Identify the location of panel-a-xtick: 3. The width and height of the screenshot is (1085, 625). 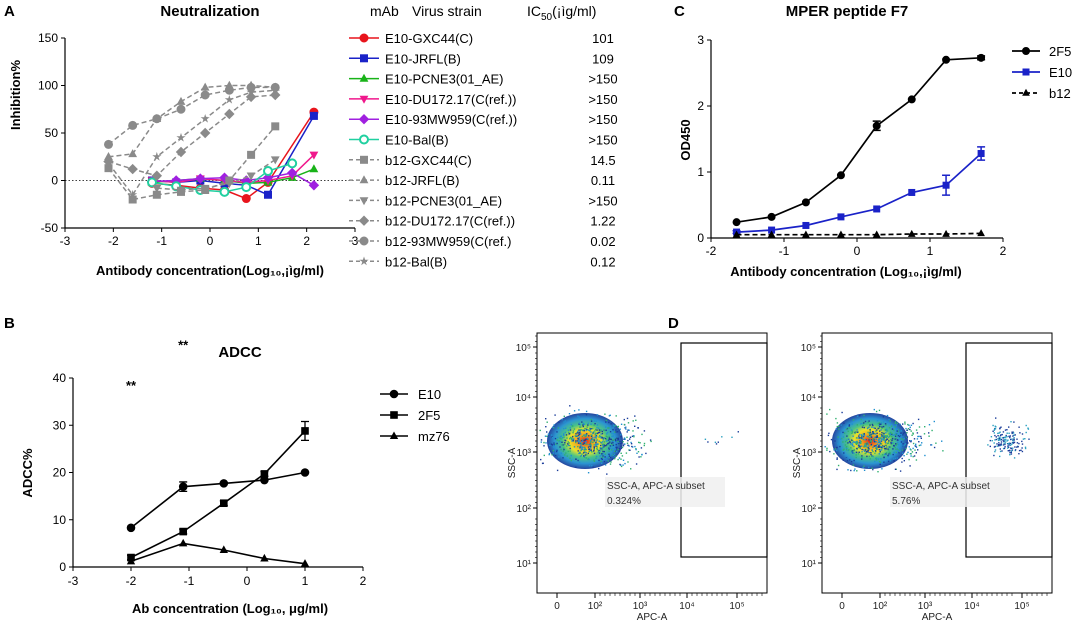
(355, 241).